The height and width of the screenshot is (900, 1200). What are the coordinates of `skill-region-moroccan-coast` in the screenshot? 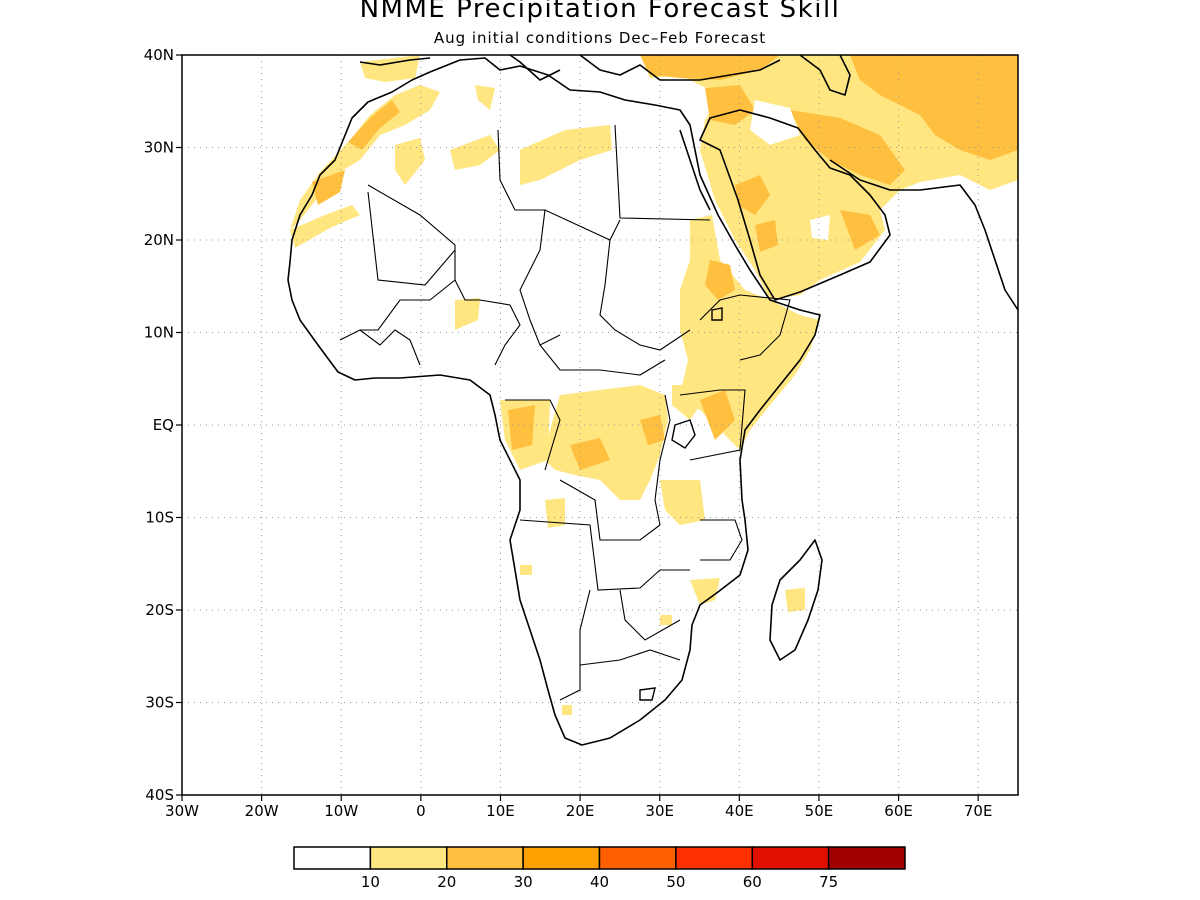 It's located at (374, 125).